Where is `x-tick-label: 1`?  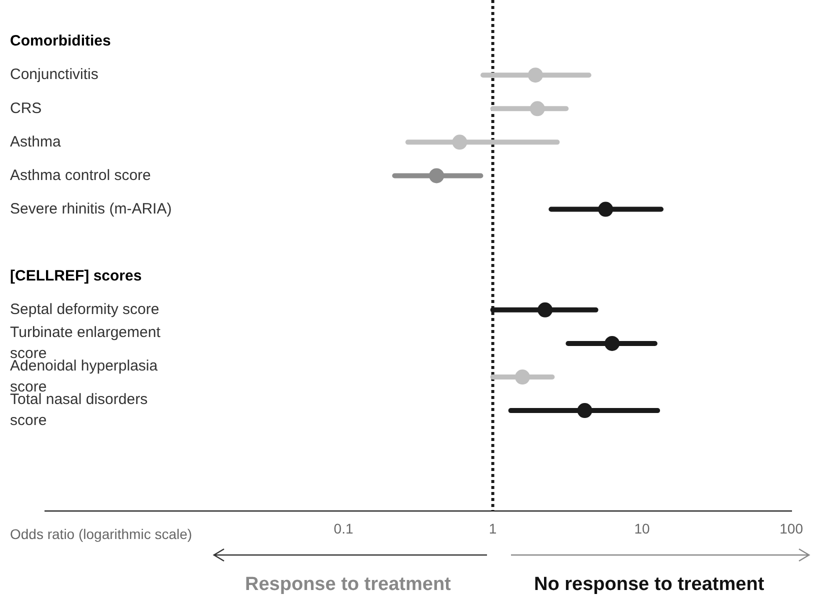 x-tick-label: 1 is located at coordinates (492, 528).